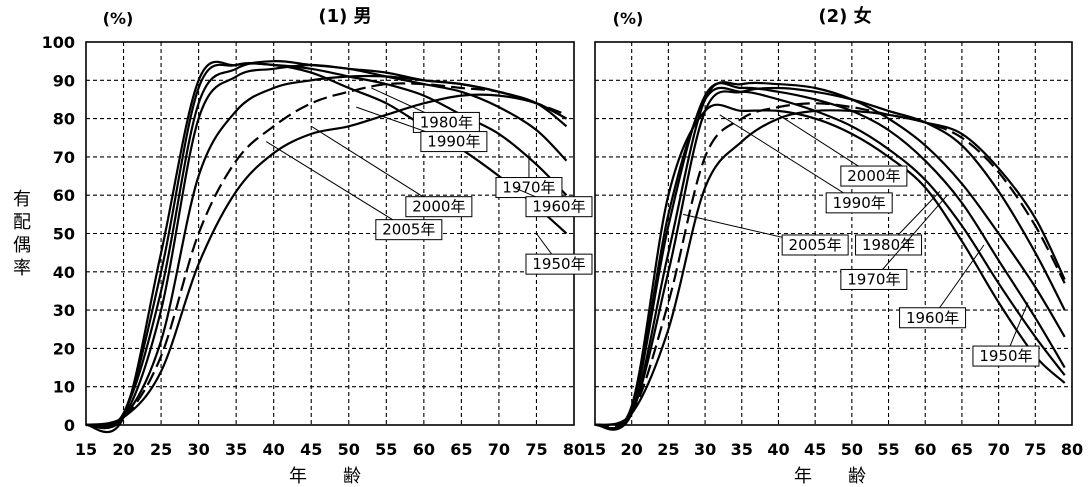 The width and height of the screenshot is (1088, 487). What do you see at coordinates (64, 234) in the screenshot?
I see `y-tick-label: 50` at bounding box center [64, 234].